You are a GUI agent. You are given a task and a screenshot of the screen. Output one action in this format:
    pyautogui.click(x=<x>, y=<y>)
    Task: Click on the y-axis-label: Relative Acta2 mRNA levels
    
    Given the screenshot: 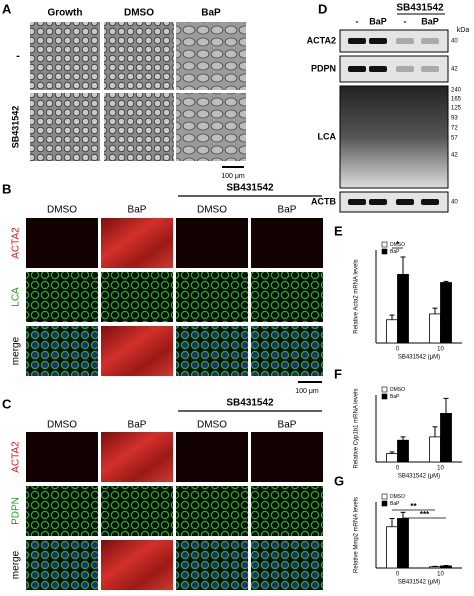 What is the action you would take?
    pyautogui.click(x=357, y=296)
    